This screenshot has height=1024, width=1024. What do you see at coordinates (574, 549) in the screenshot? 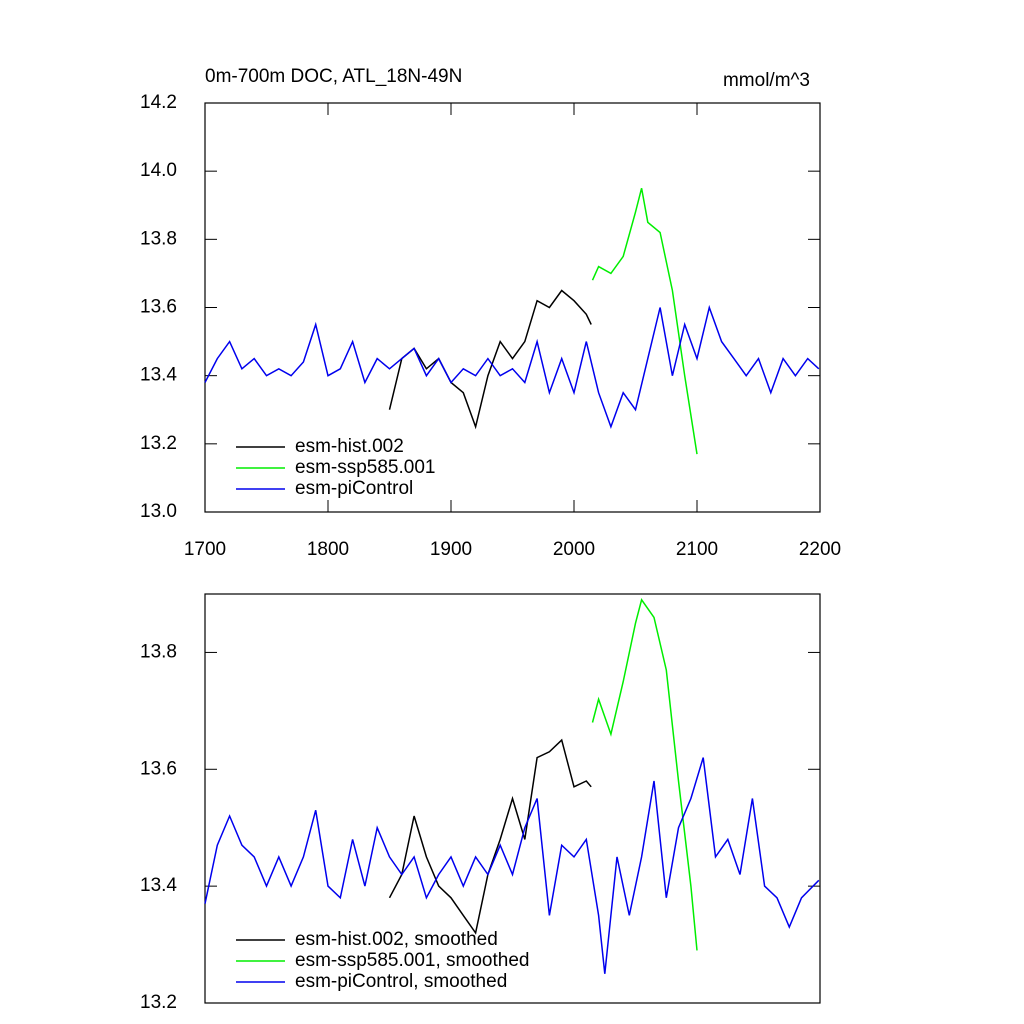
I see `x-tick-label: 2000` at bounding box center [574, 549].